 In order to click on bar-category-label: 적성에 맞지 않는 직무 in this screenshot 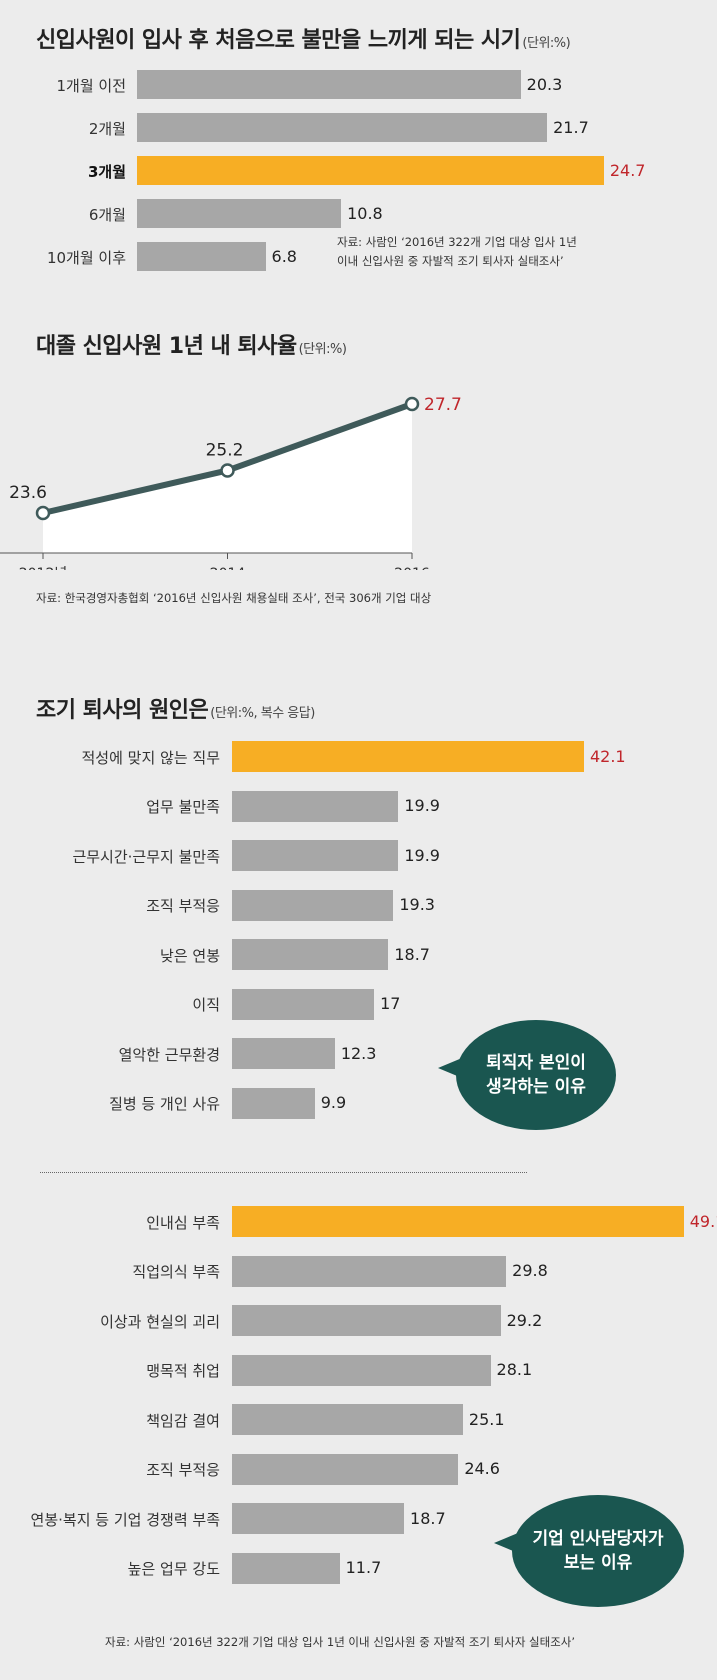, I will do `click(150, 757)`.